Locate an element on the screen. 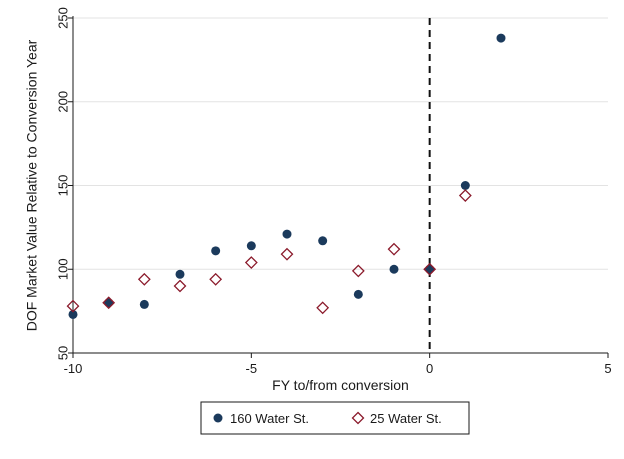 The height and width of the screenshot is (459, 624). x-tick-label: 5 is located at coordinates (607, 368).